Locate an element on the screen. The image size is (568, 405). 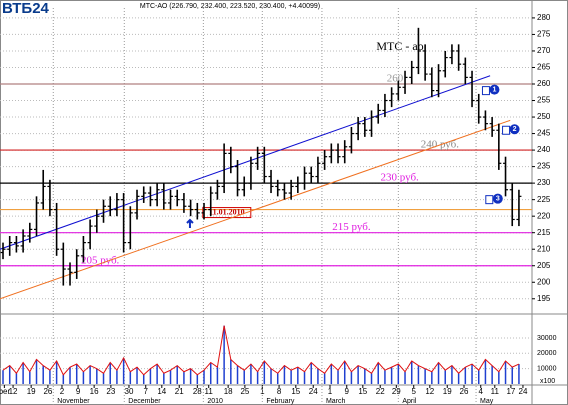
y-tick-label: 275 is located at coordinates (544, 34).